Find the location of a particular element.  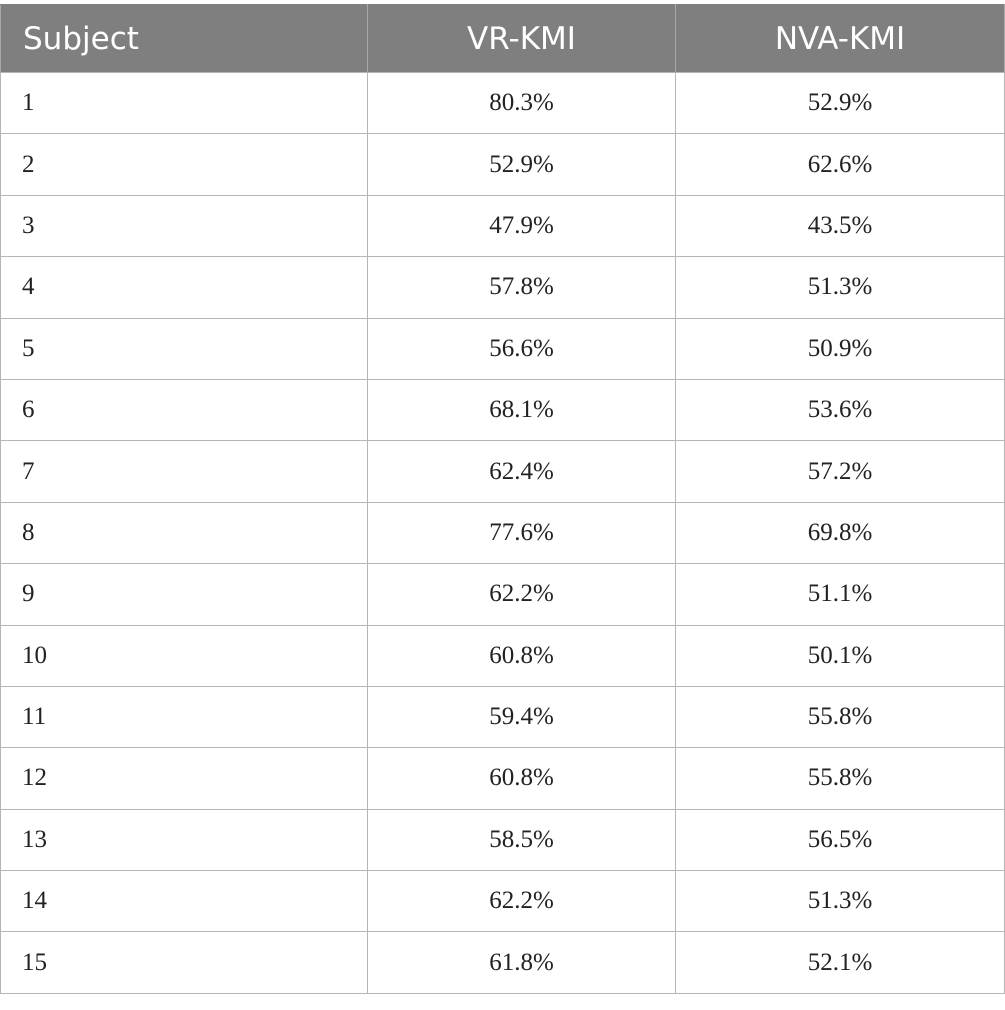

cell-subject: 14 is located at coordinates (184, 901).